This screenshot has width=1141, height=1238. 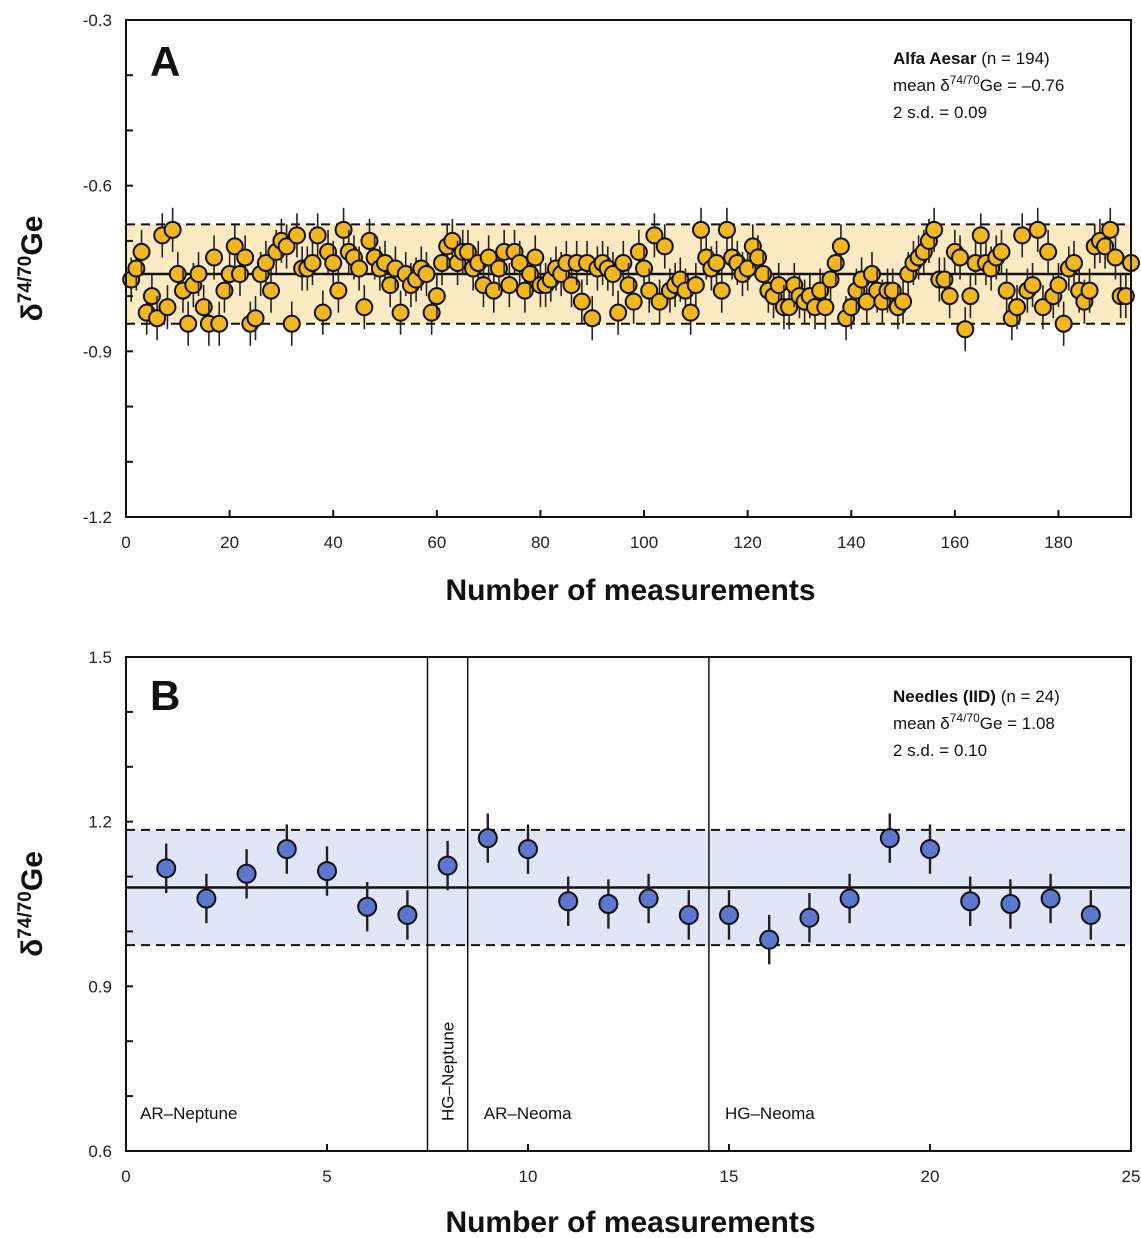 I want to click on y-tick-label: -1.2, so click(x=97, y=517).